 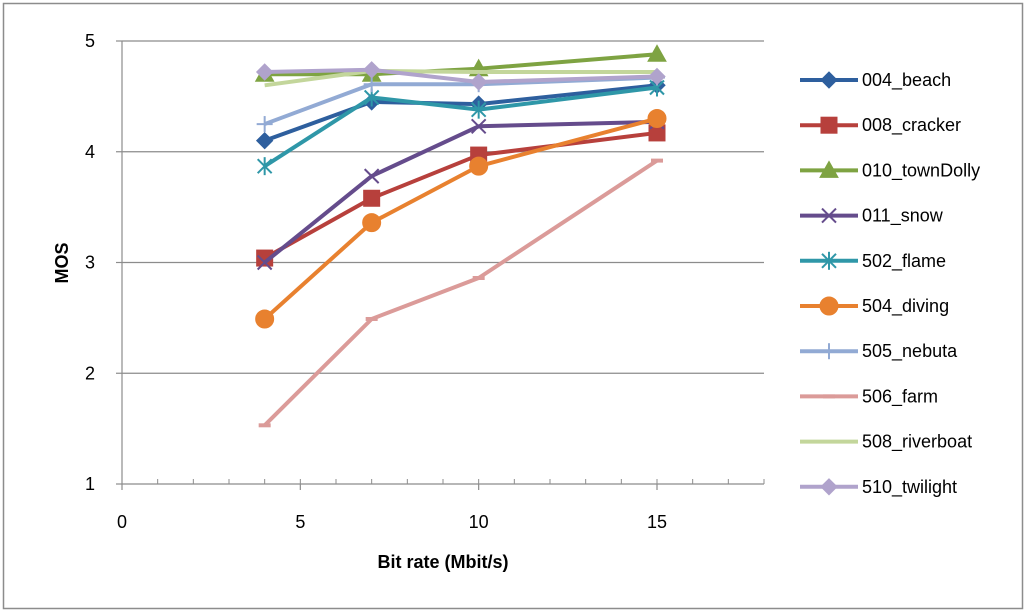 I want to click on legend-item: 505_nebuta, so click(x=879, y=351).